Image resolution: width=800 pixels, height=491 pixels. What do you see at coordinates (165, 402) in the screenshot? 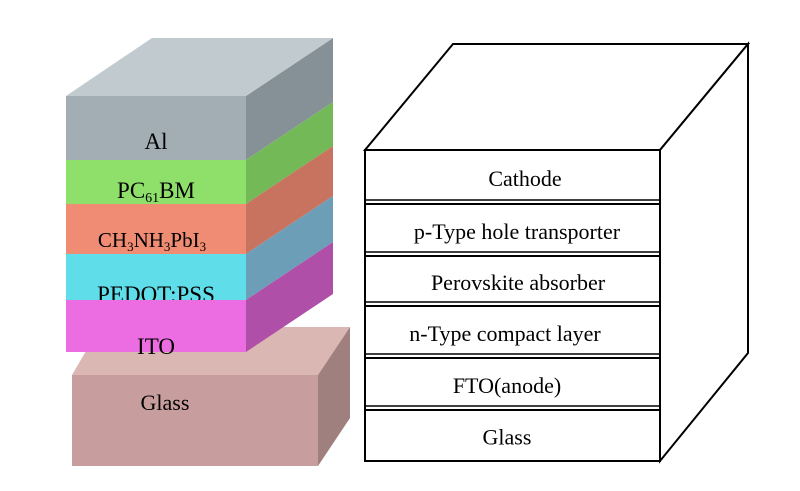
I see `glass-substrate-label: Glass` at bounding box center [165, 402].